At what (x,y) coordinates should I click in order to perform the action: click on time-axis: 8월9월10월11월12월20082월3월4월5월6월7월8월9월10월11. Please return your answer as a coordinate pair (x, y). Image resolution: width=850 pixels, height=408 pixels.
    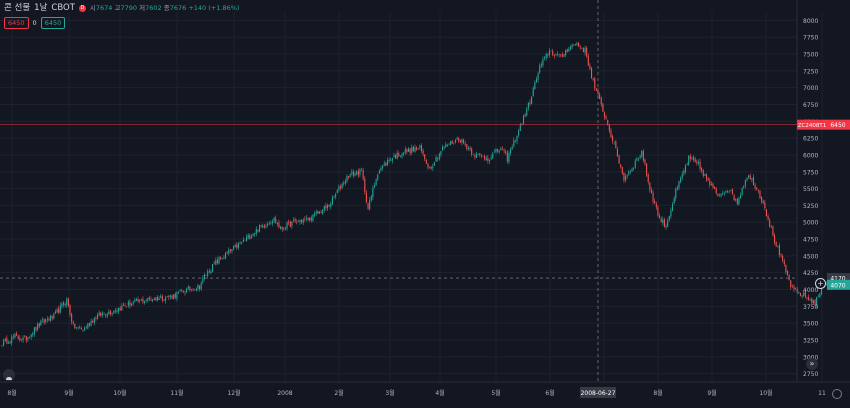
    Looking at the image, I should click on (416, 393).